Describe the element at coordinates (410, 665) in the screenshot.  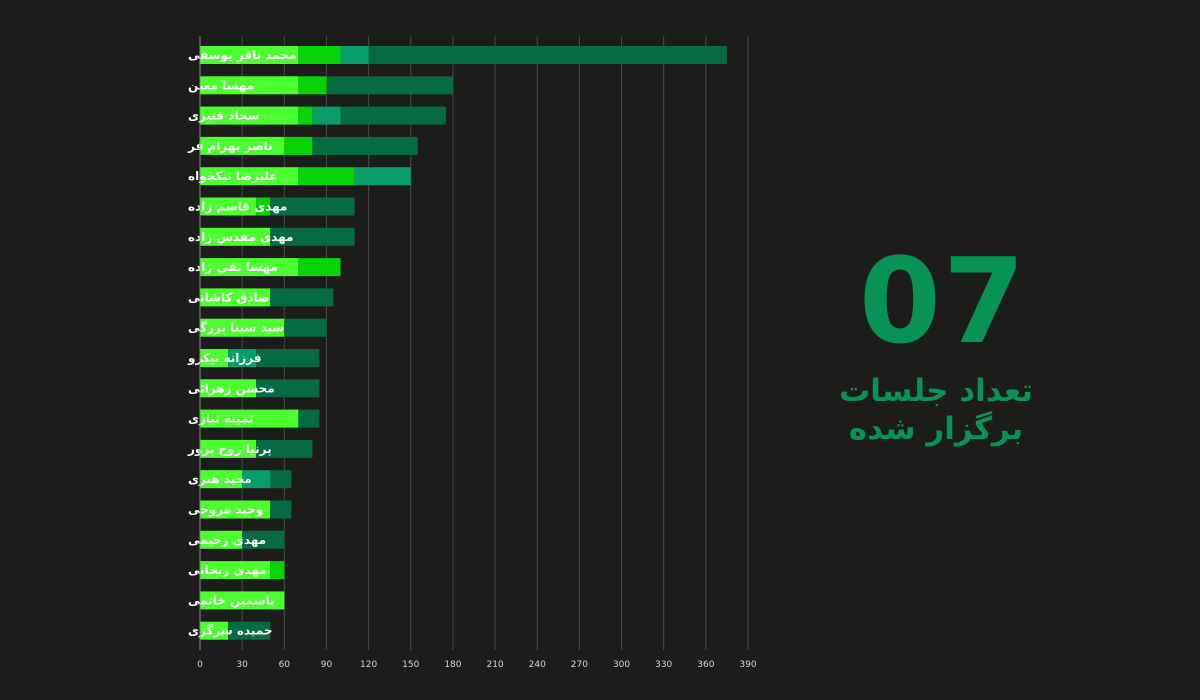
I see `x-tick-label: 150` at that location.